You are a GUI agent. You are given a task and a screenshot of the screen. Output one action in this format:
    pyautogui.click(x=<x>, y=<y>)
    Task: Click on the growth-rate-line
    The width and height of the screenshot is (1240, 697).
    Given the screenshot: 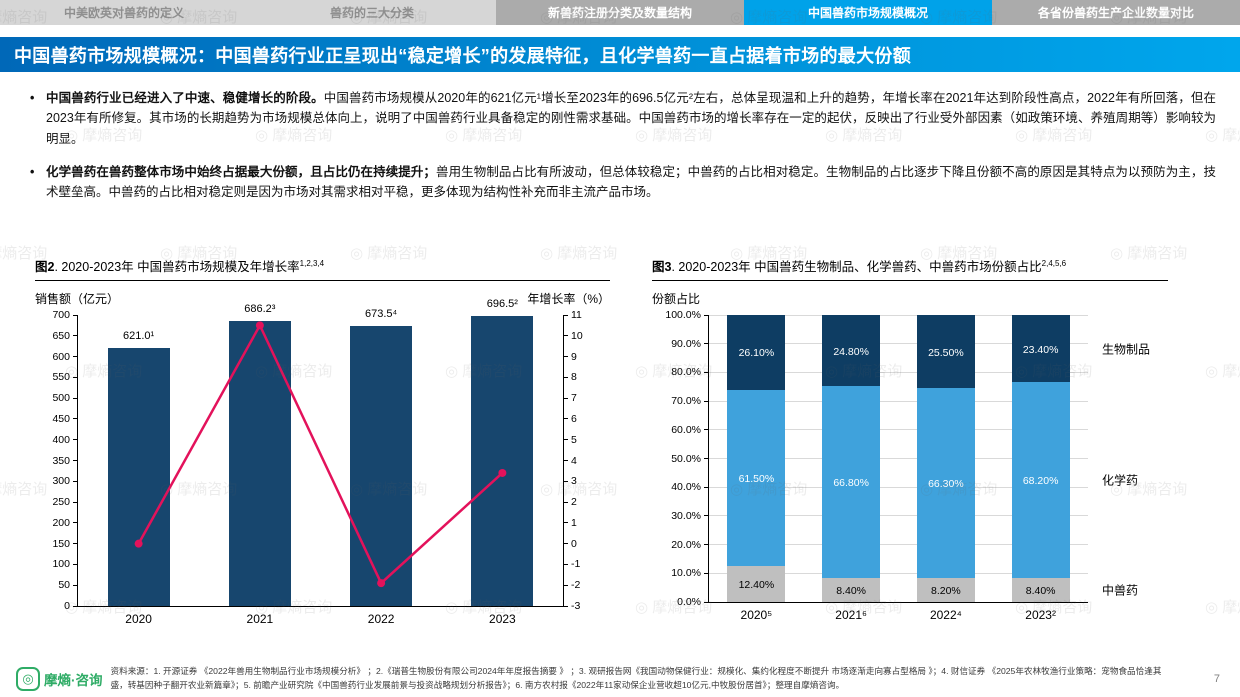 What is the action you would take?
    pyautogui.click(x=320, y=454)
    